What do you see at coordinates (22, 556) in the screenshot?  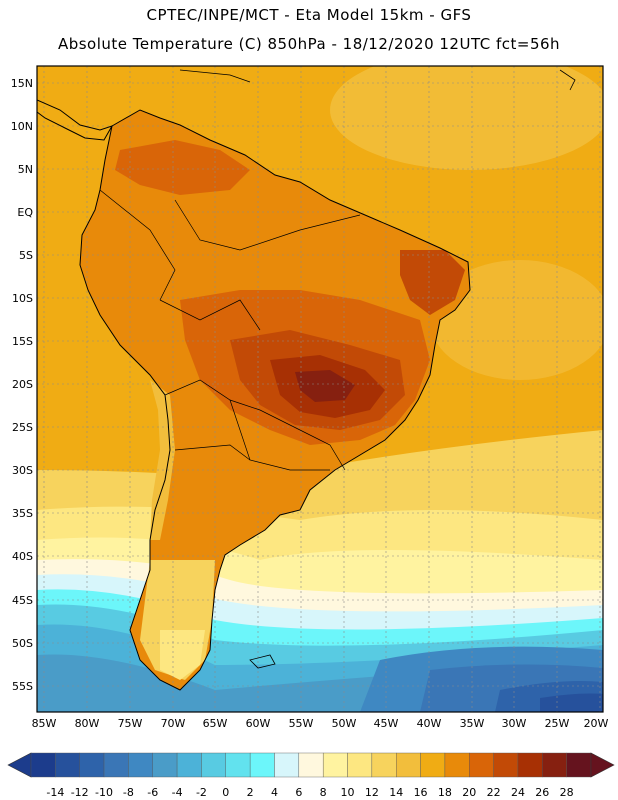 I see `lat-label: 40S` at bounding box center [22, 556].